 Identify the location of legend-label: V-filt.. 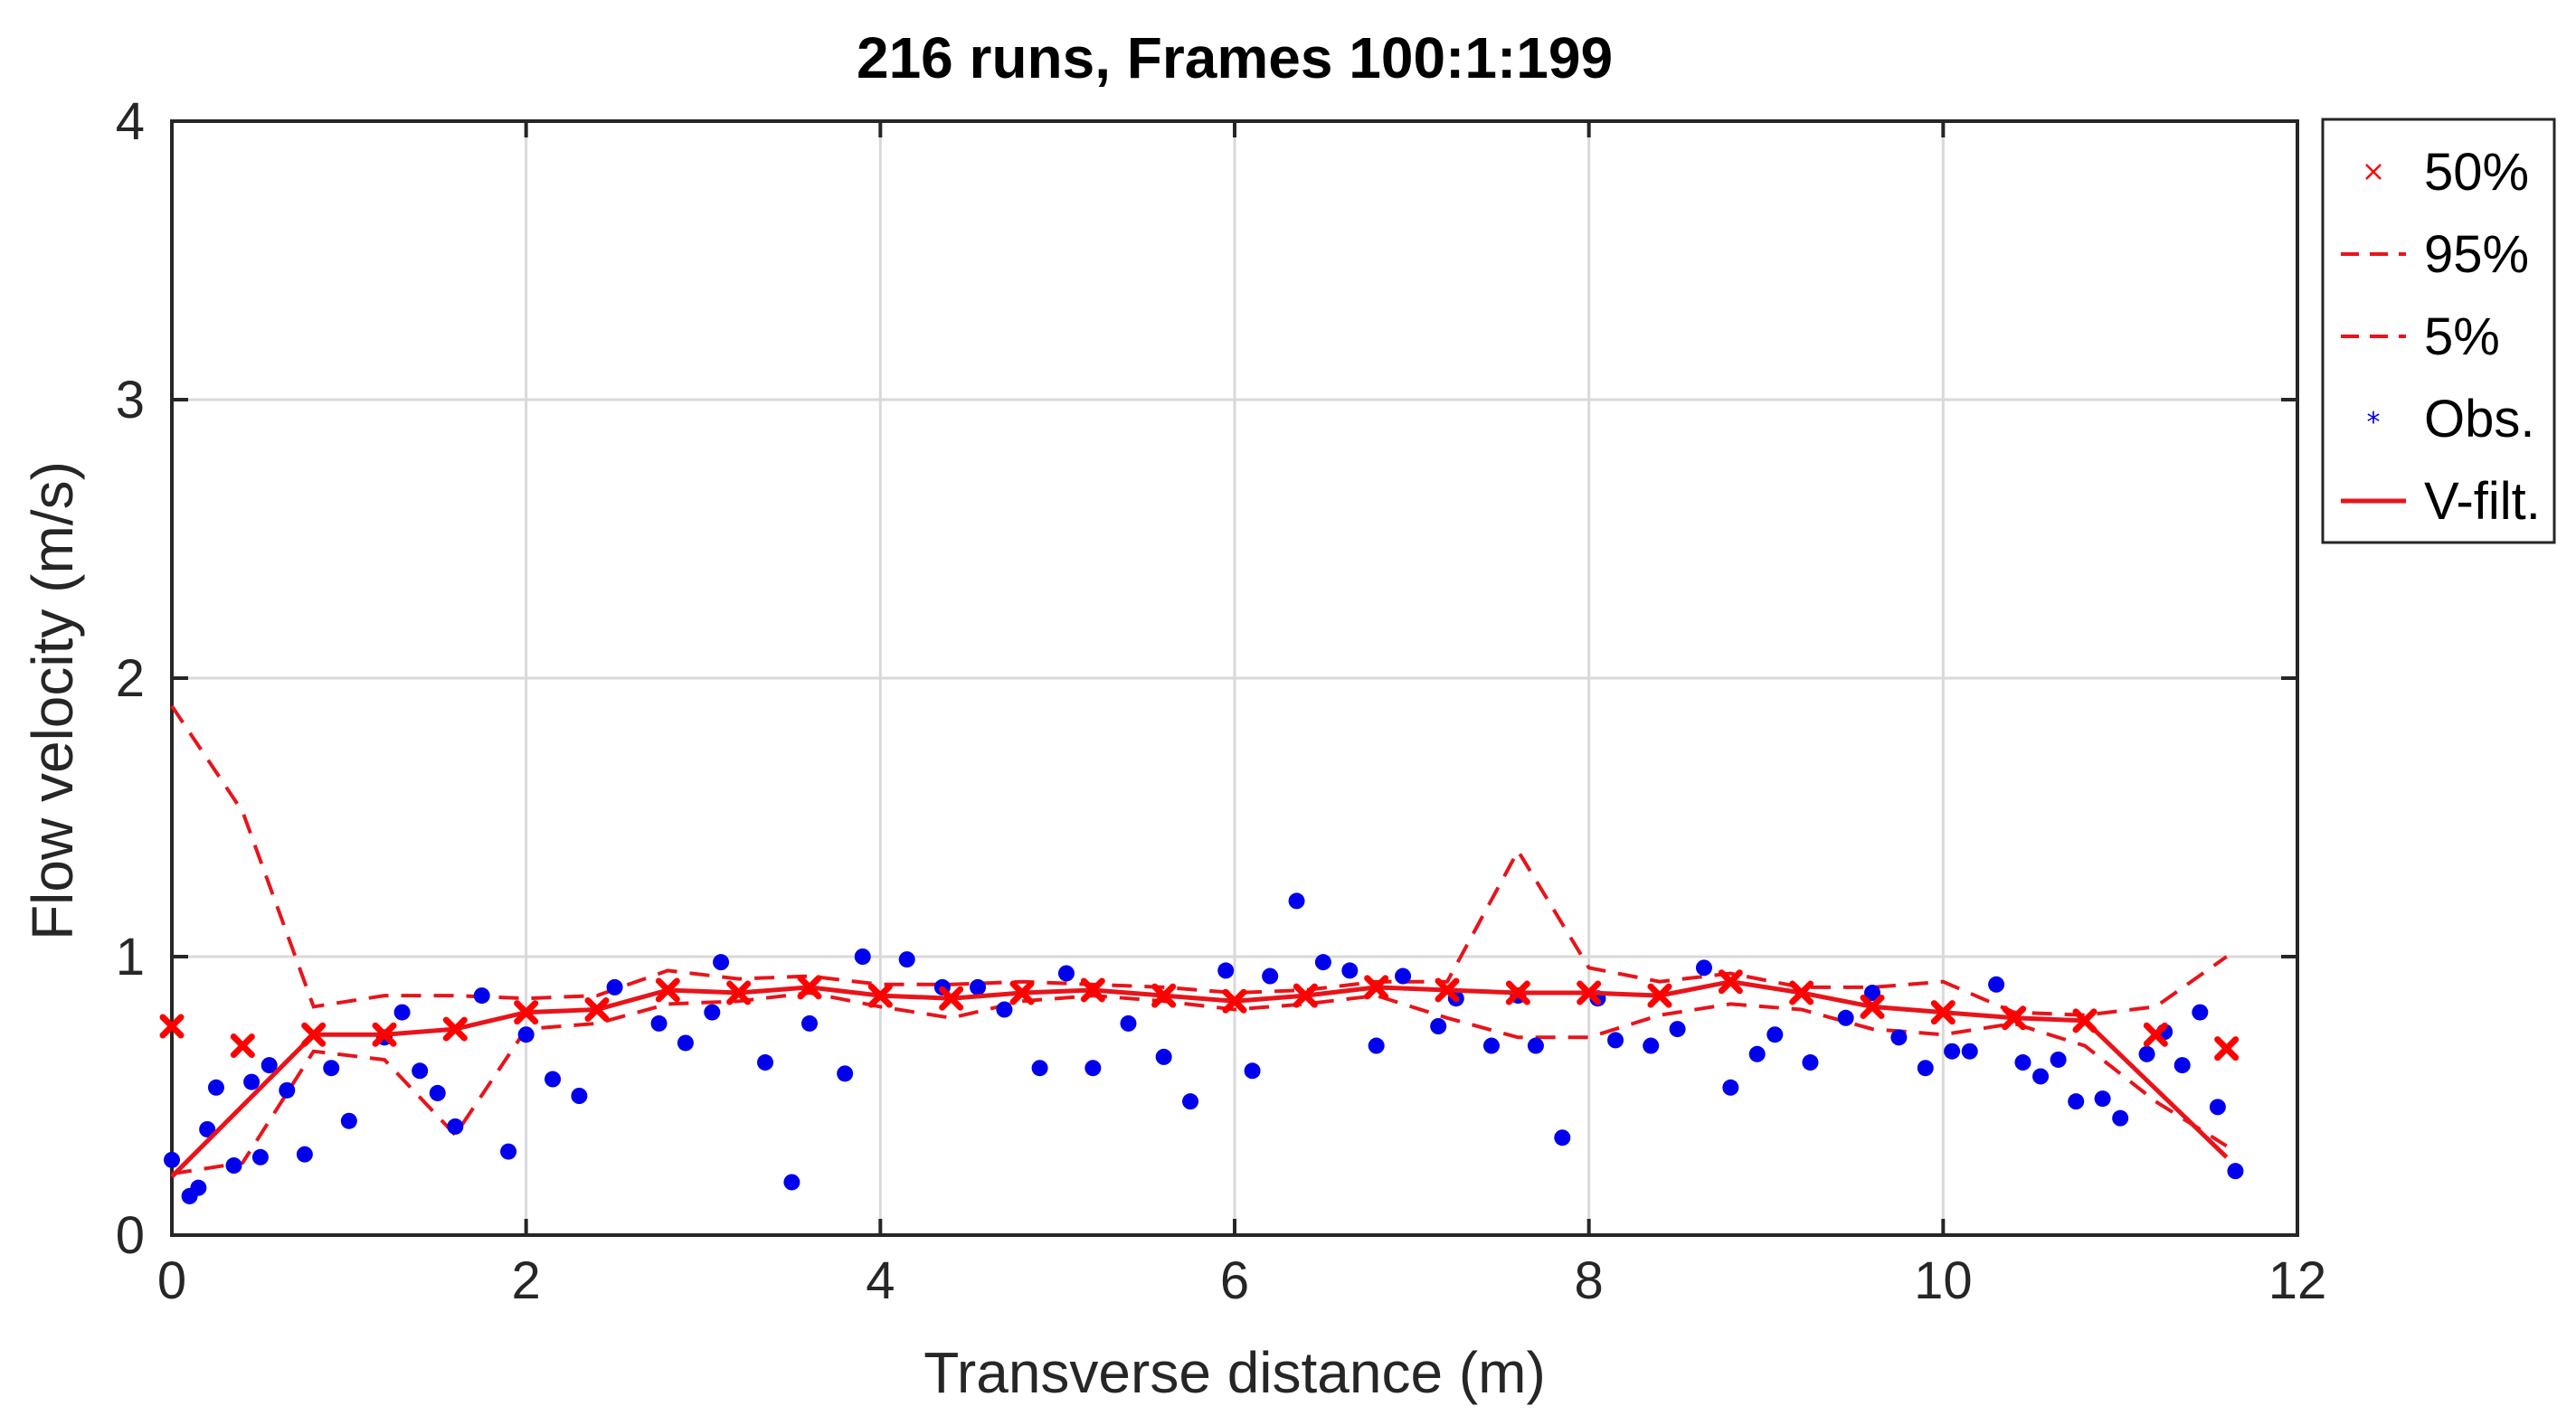
(2482, 501).